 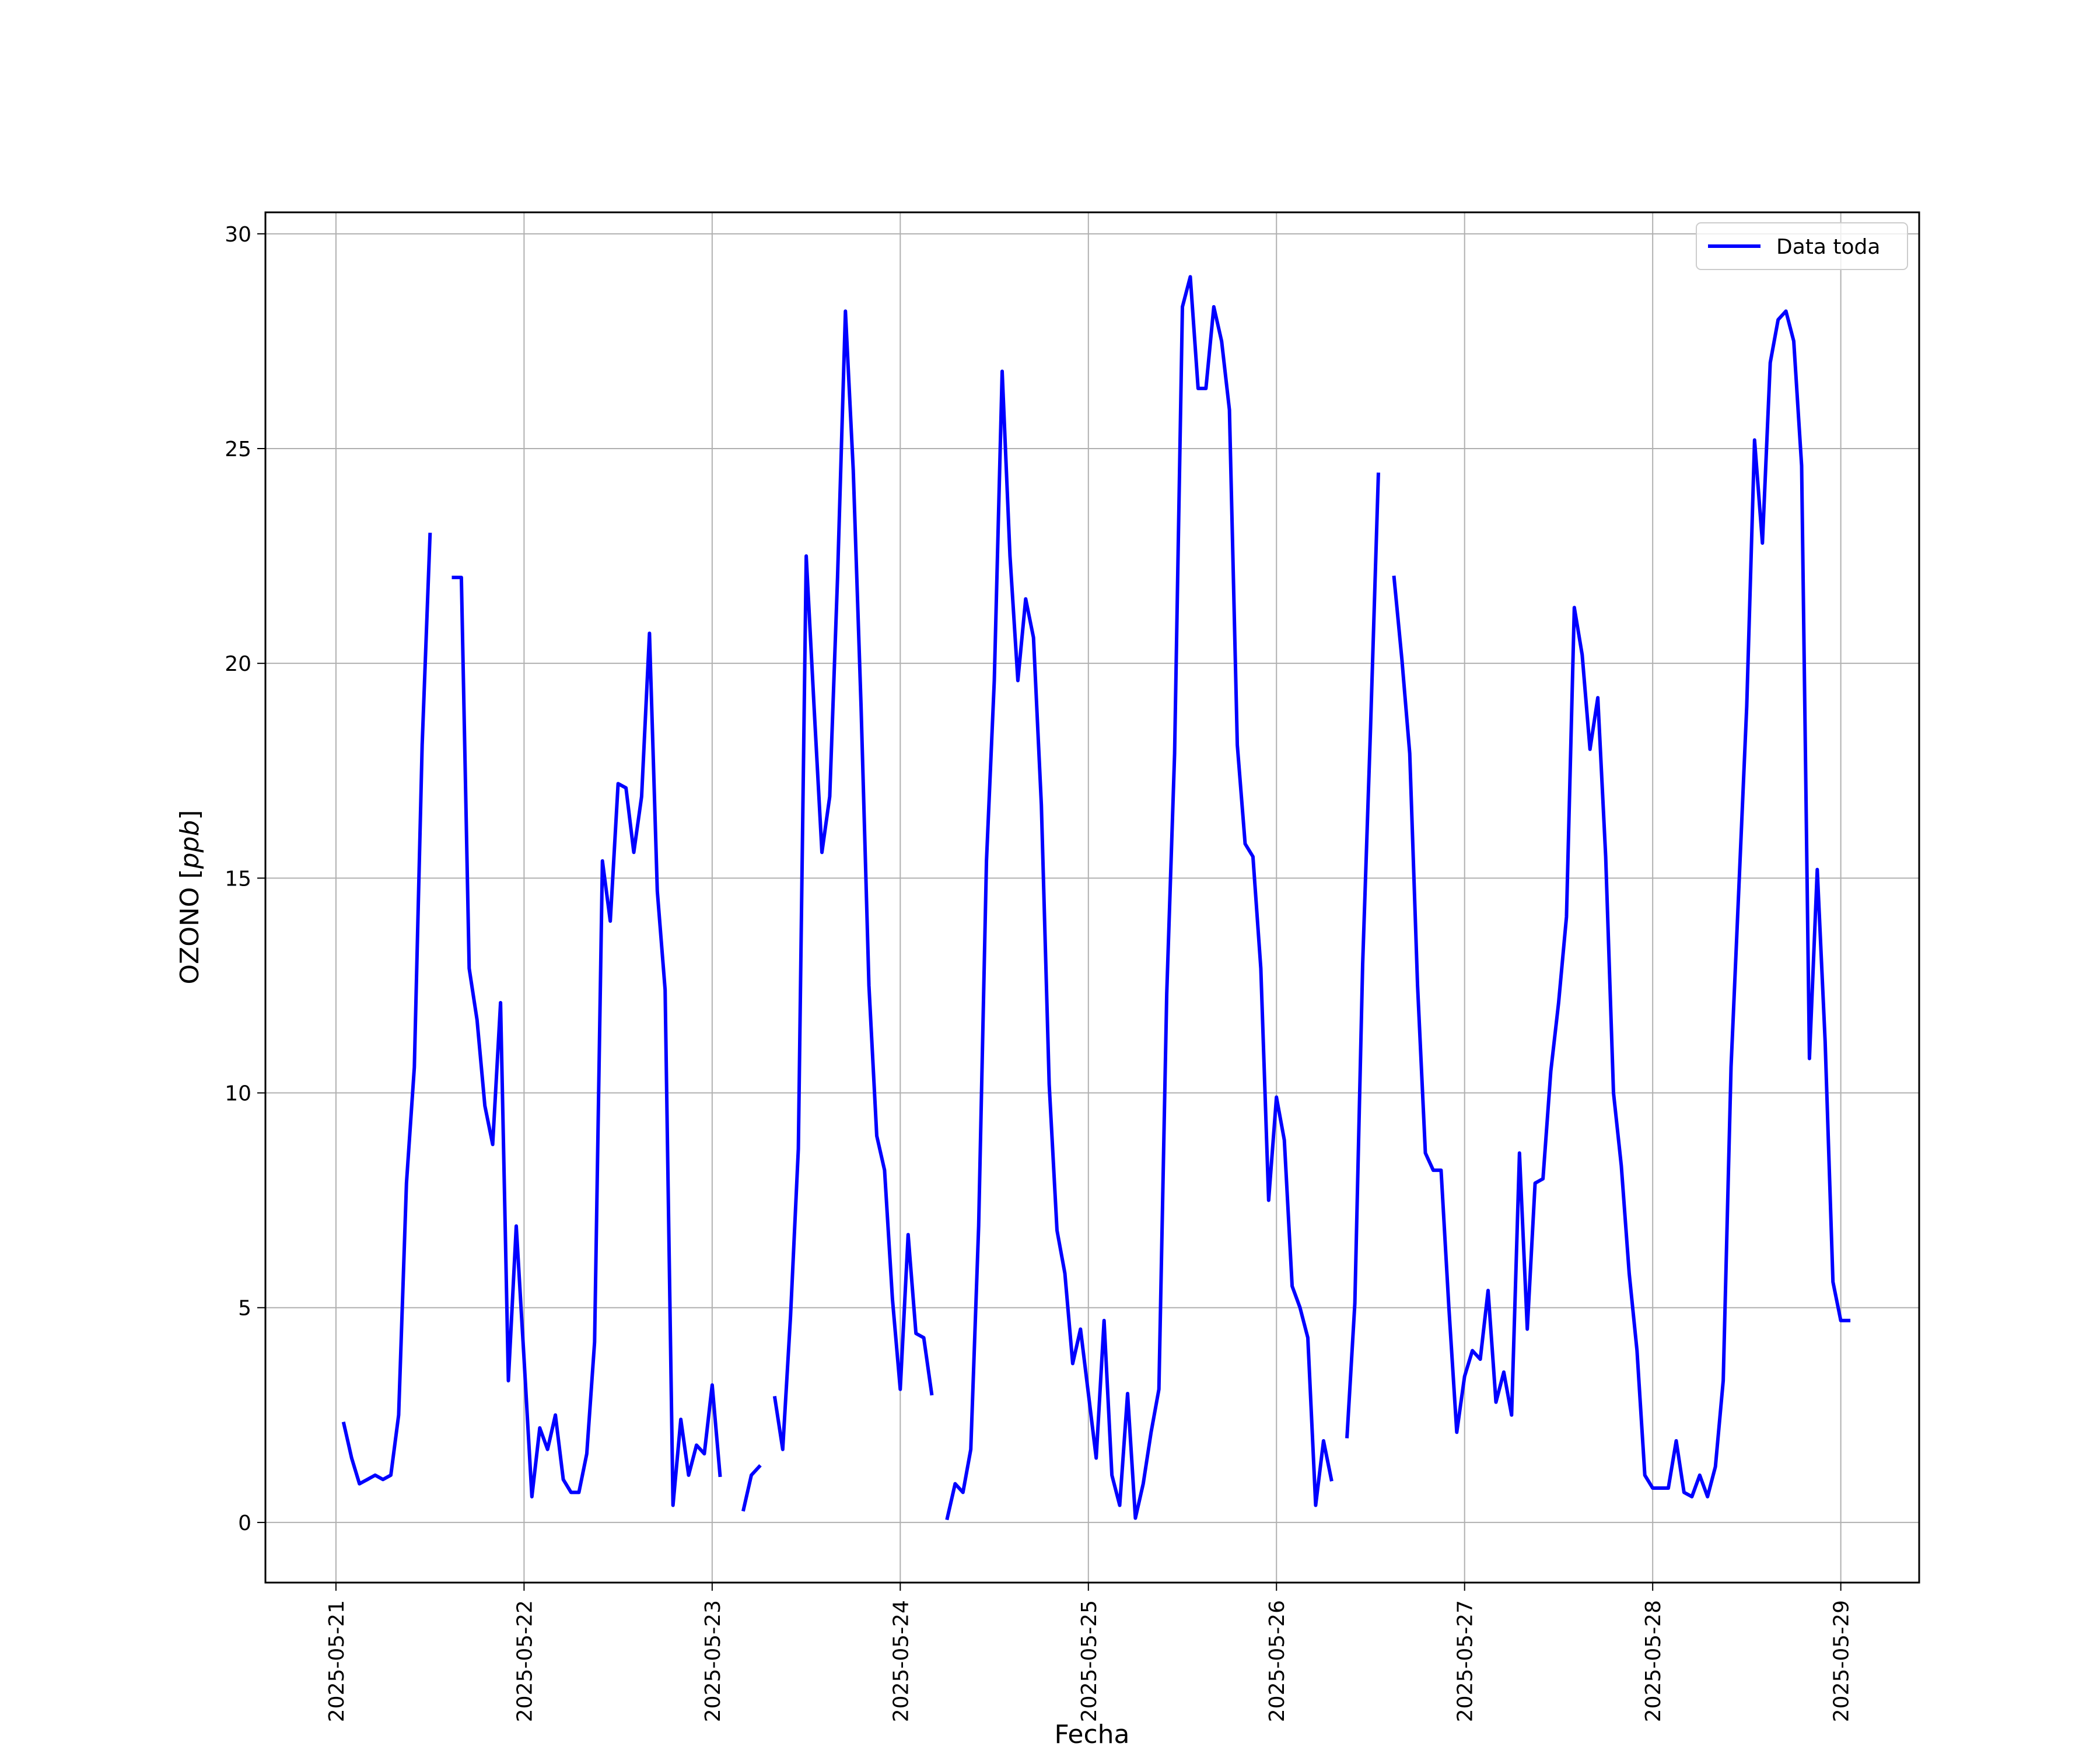 I want to click on x-tick-label: 2025-05-23, so click(x=713, y=1661).